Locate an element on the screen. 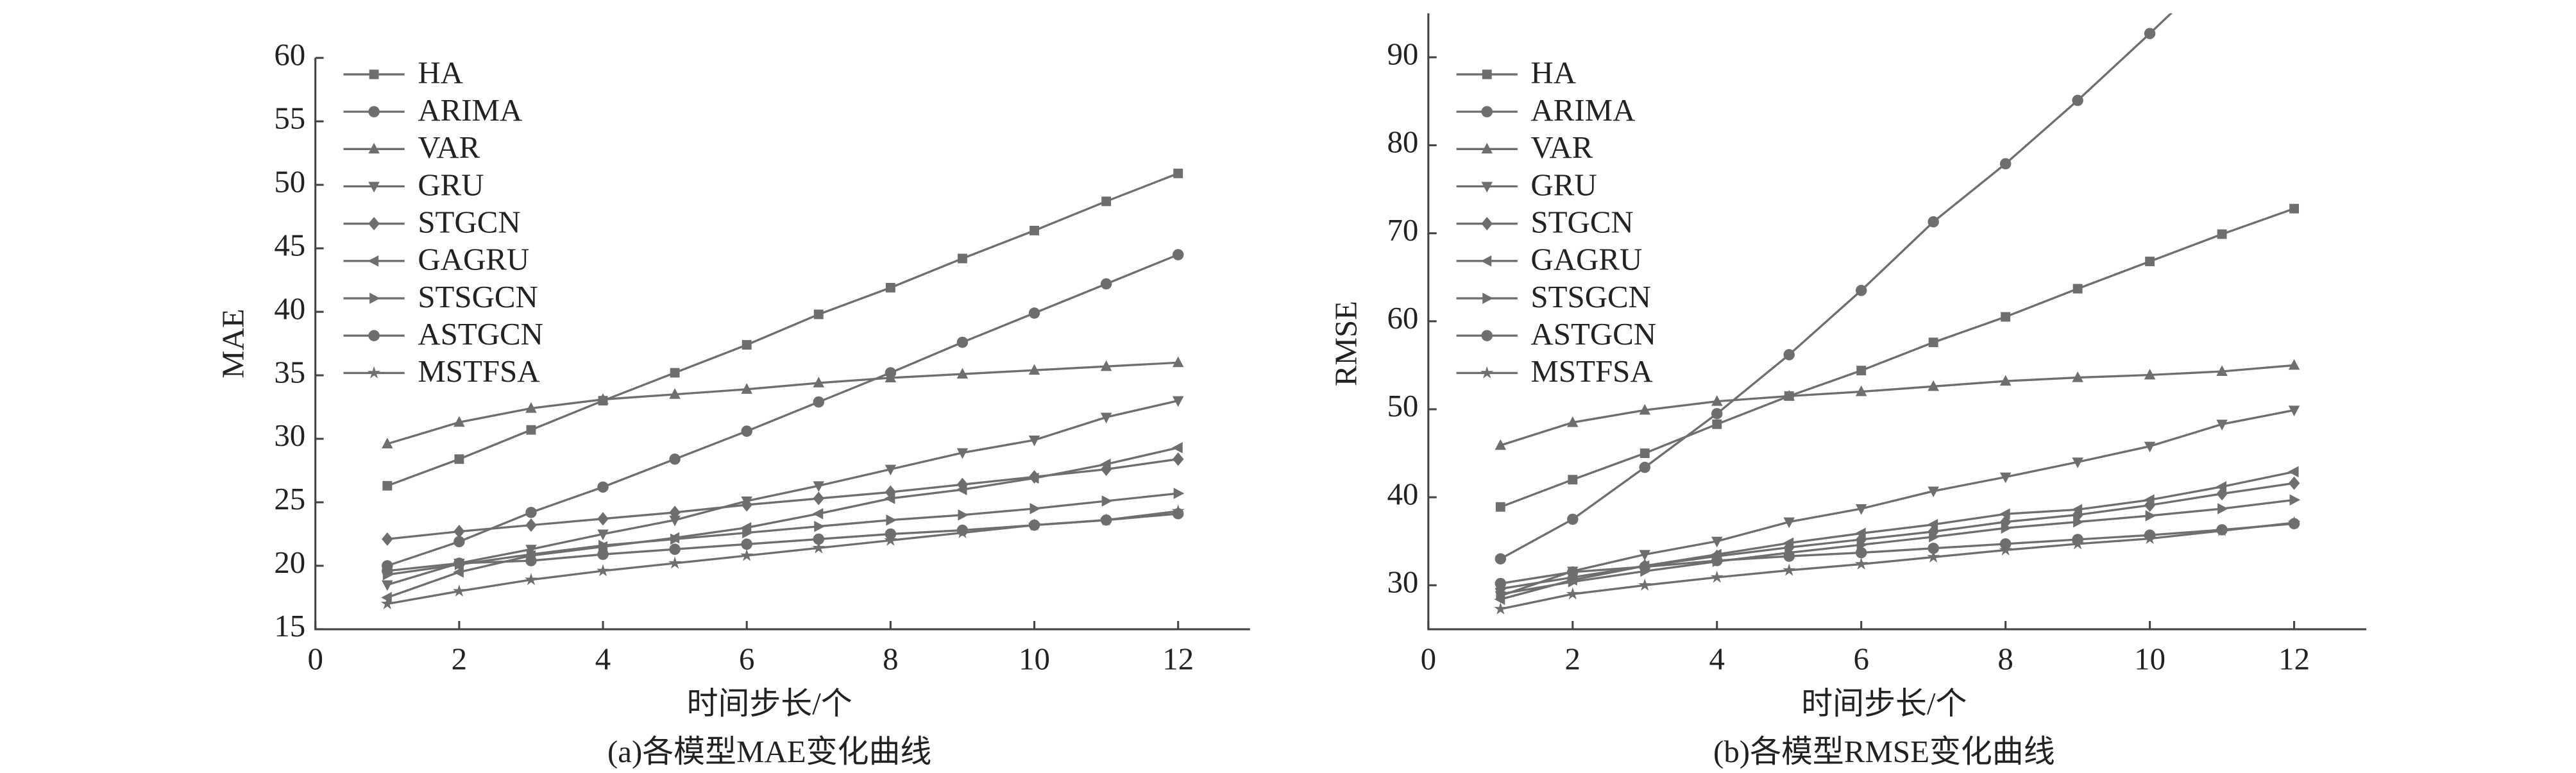 Image resolution: width=2576 pixels, height=773 pixels. legend-item: ASTGCN is located at coordinates (443, 334).